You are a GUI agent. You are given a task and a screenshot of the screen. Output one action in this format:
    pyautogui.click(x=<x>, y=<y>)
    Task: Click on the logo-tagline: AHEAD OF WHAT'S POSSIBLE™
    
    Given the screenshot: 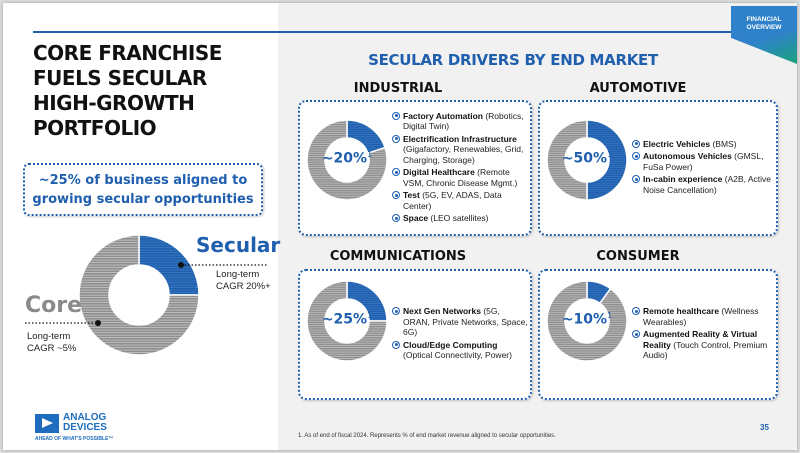 What is the action you would take?
    pyautogui.click(x=74, y=439)
    